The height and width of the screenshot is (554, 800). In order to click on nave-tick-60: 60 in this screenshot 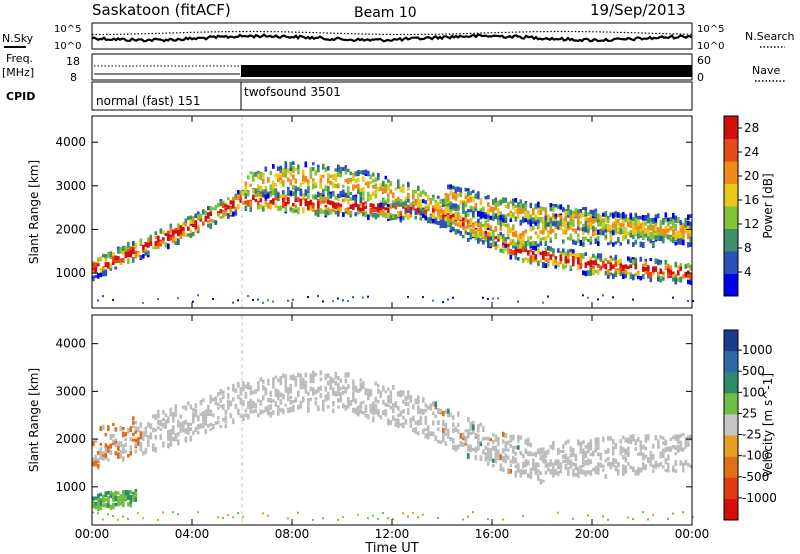, I will do `click(704, 60)`.